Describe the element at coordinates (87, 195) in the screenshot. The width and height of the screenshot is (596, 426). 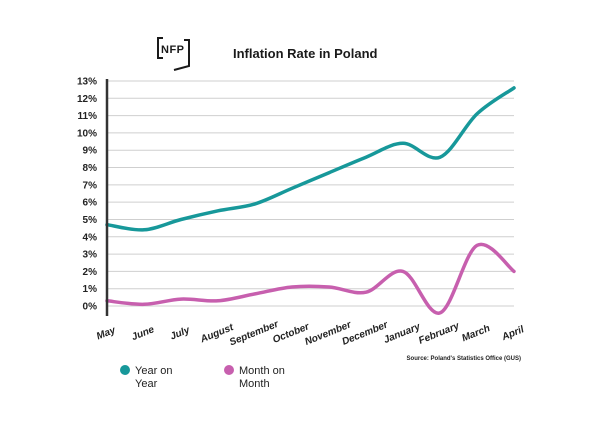
I see `y-axis-ticks: 0% 1% 2% 3% 4% 5% 6% 7% 8% 9% 10% 11% 12% 13%` at that location.